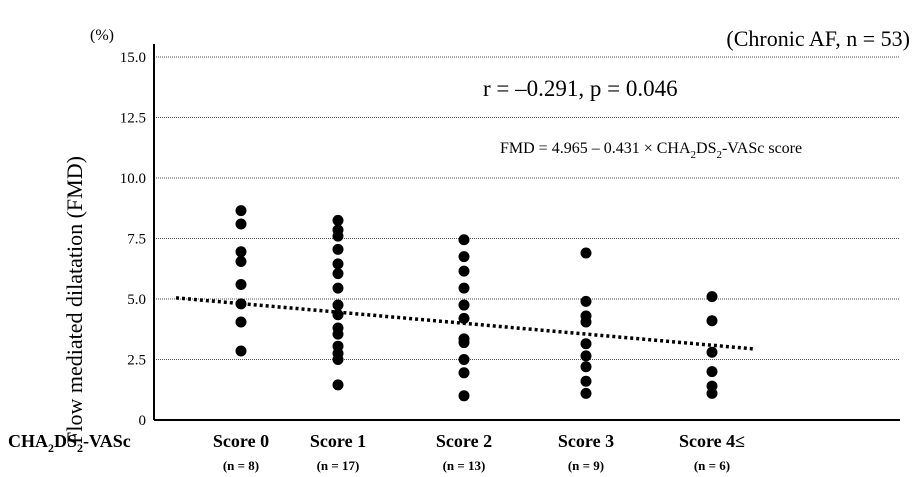 The image size is (920, 477). Describe the element at coordinates (464, 465) in the screenshot. I see `x-category-n-label: (n = 13)` at that location.